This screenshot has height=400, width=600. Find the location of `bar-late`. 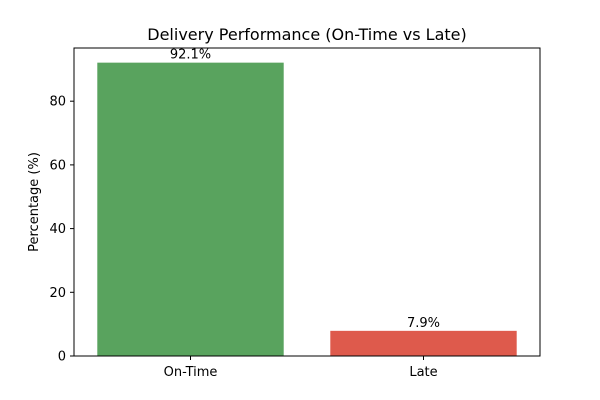

bar-late is located at coordinates (423, 343).